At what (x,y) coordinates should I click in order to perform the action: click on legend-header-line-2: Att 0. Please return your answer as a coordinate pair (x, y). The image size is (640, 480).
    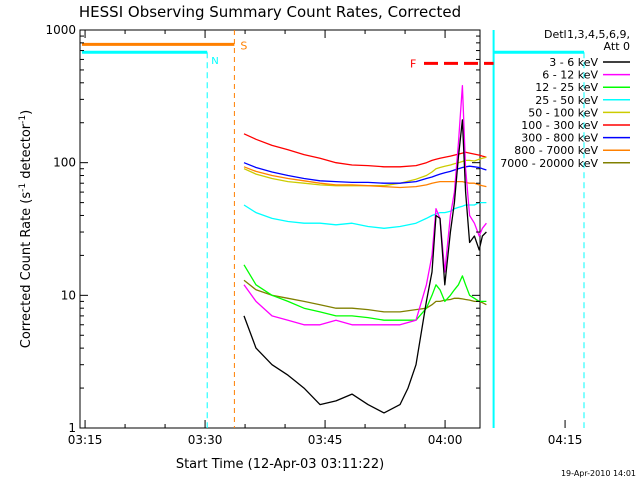
    Looking at the image, I should click on (617, 46).